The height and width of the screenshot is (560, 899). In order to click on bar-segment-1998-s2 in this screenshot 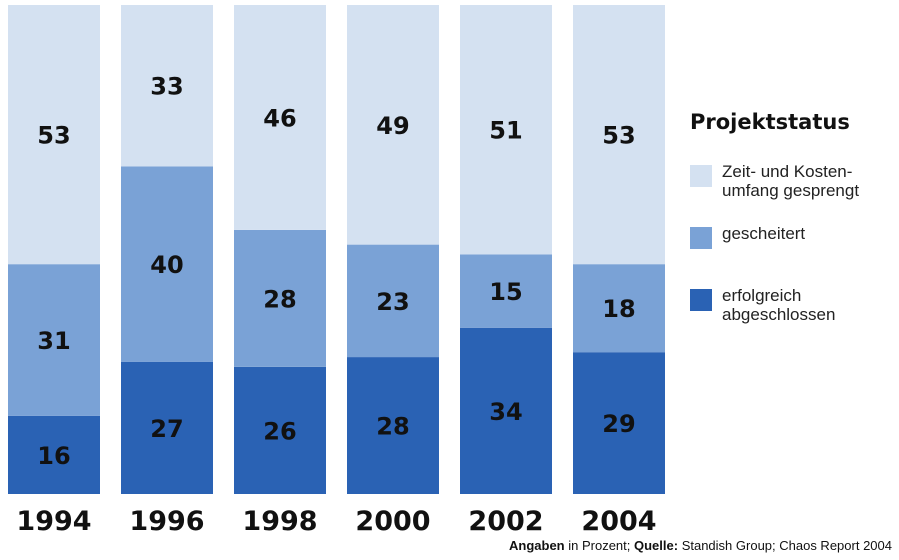, I will do `click(280, 117)`.